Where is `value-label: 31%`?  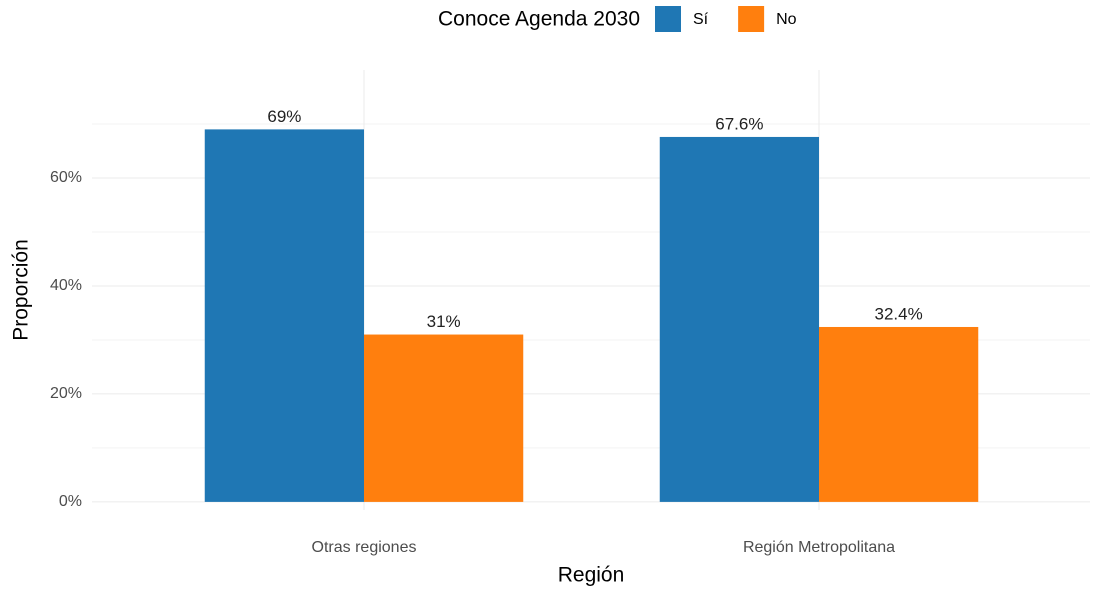 value-label: 31% is located at coordinates (444, 321).